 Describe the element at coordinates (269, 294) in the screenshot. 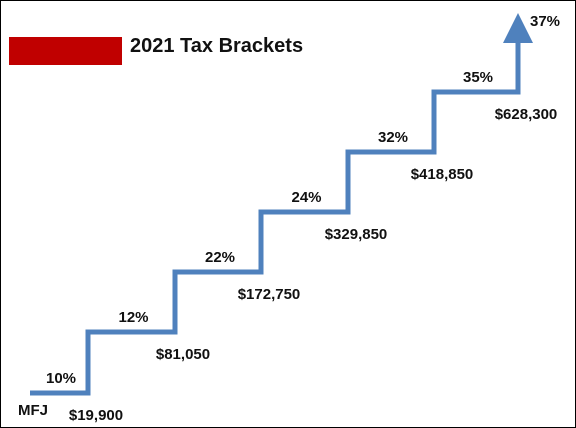

I see `bracket-threshold-label: $172,750` at that location.